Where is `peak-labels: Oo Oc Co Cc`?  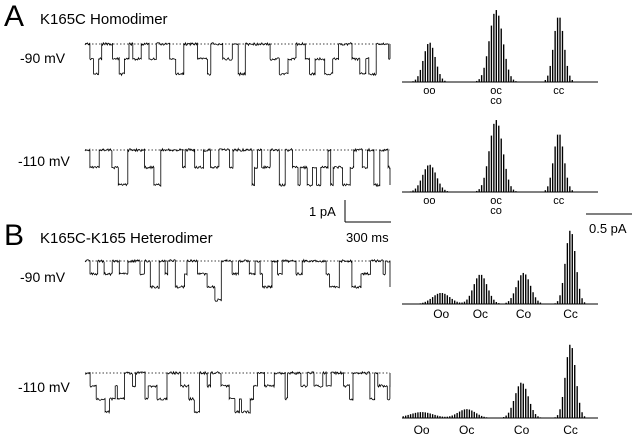
peak-labels: Oo Oc Co Cc is located at coordinates (496, 430).